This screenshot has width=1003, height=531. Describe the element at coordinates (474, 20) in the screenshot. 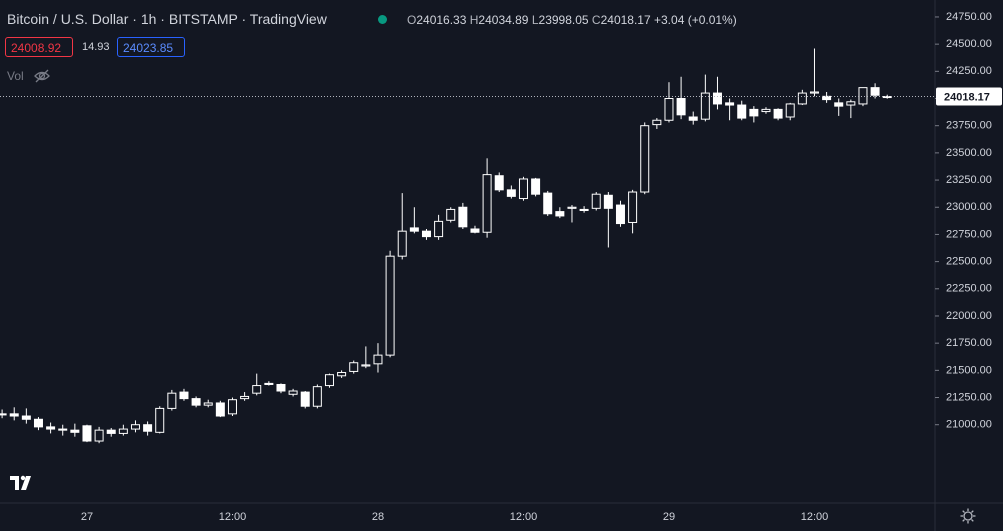

I see `h-label: H` at that location.